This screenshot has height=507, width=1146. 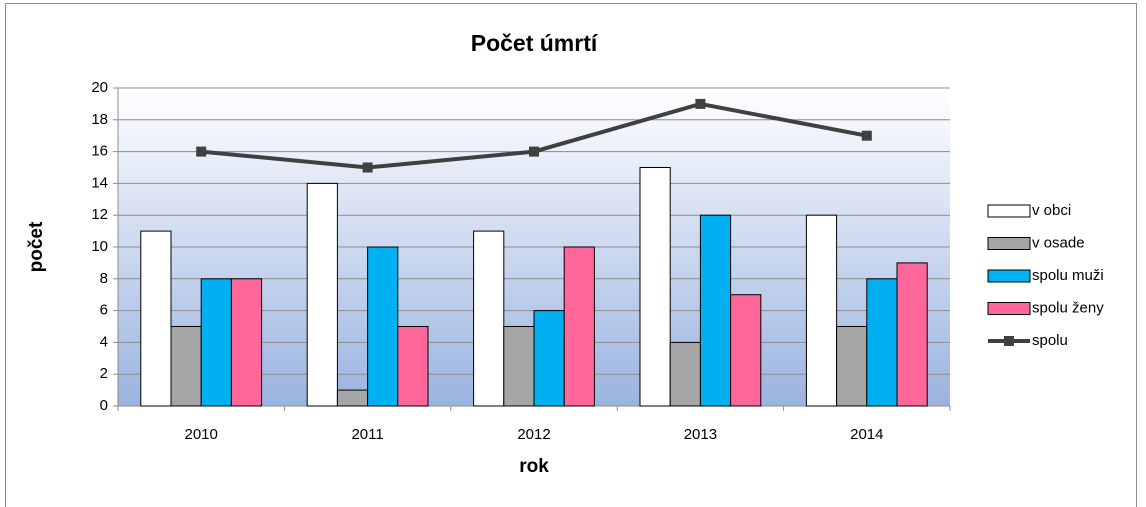 What do you see at coordinates (99, 87) in the screenshot?
I see `y-tick-label: 20` at bounding box center [99, 87].